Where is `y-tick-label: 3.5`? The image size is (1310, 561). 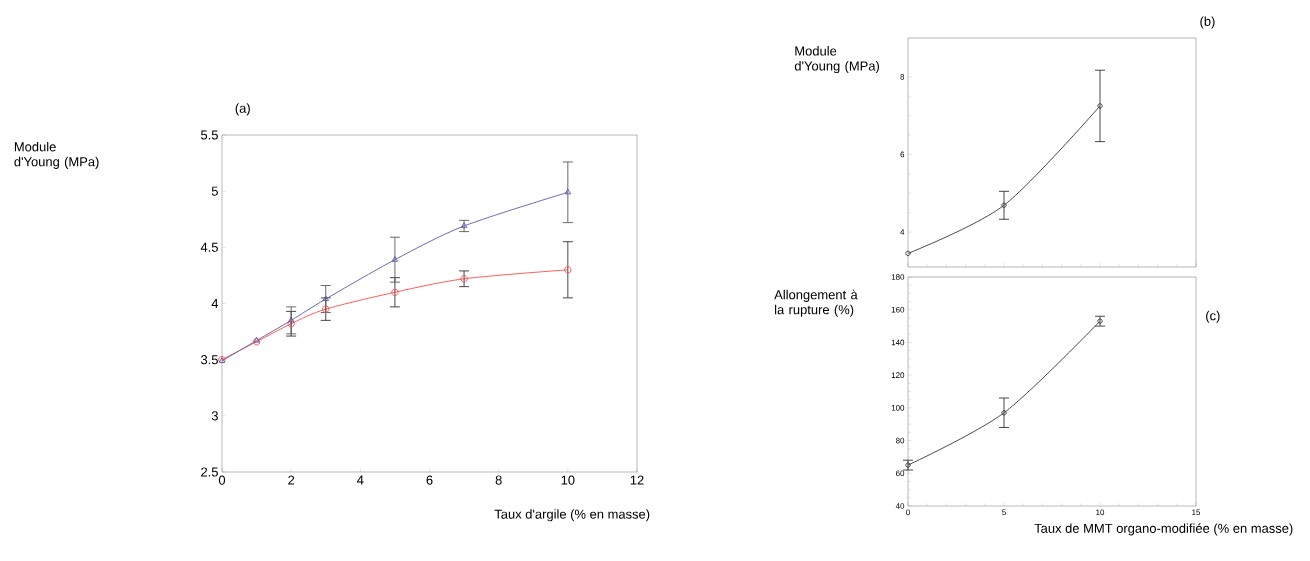 y-tick-label: 3.5 is located at coordinates (209, 360).